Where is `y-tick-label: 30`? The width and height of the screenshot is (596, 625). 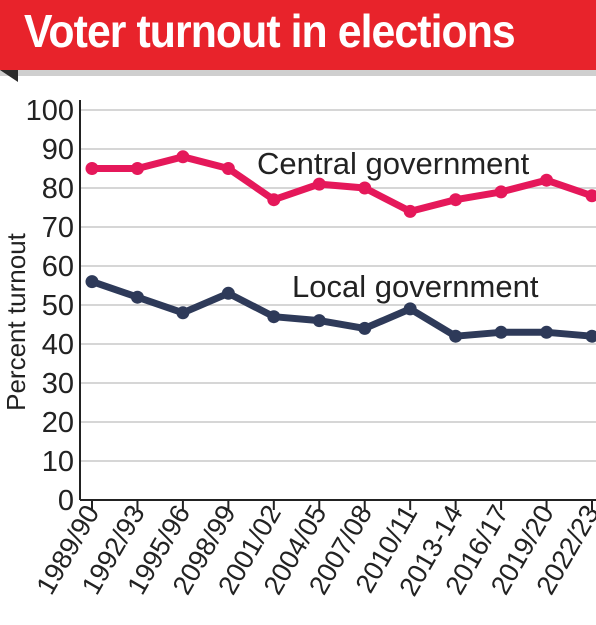 y-tick-label: 30 is located at coordinates (58, 384).